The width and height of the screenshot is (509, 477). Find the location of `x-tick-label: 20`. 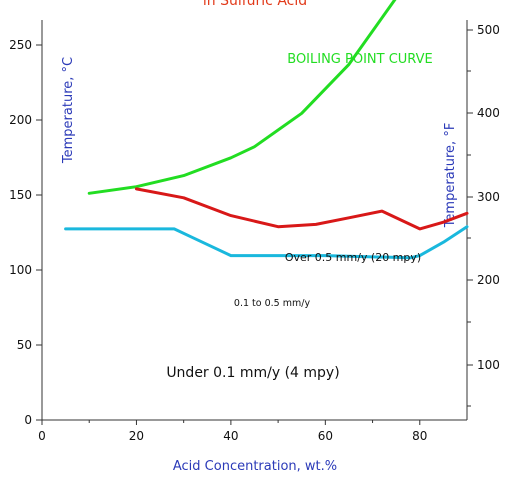

x-tick-label: 20 is located at coordinates (136, 436).